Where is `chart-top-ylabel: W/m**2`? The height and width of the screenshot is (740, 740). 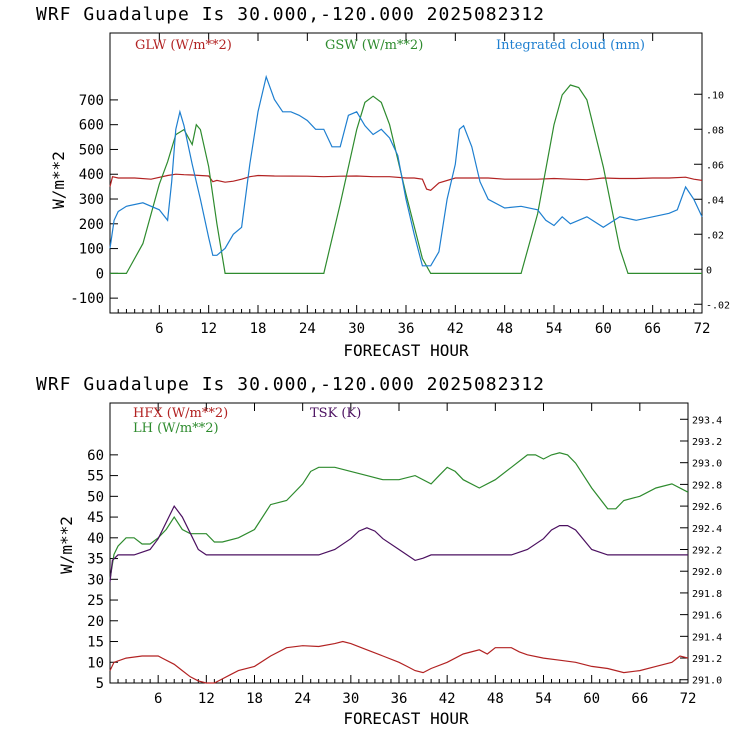 chart-top-ylabel: W/m**2 is located at coordinates (58, 180).